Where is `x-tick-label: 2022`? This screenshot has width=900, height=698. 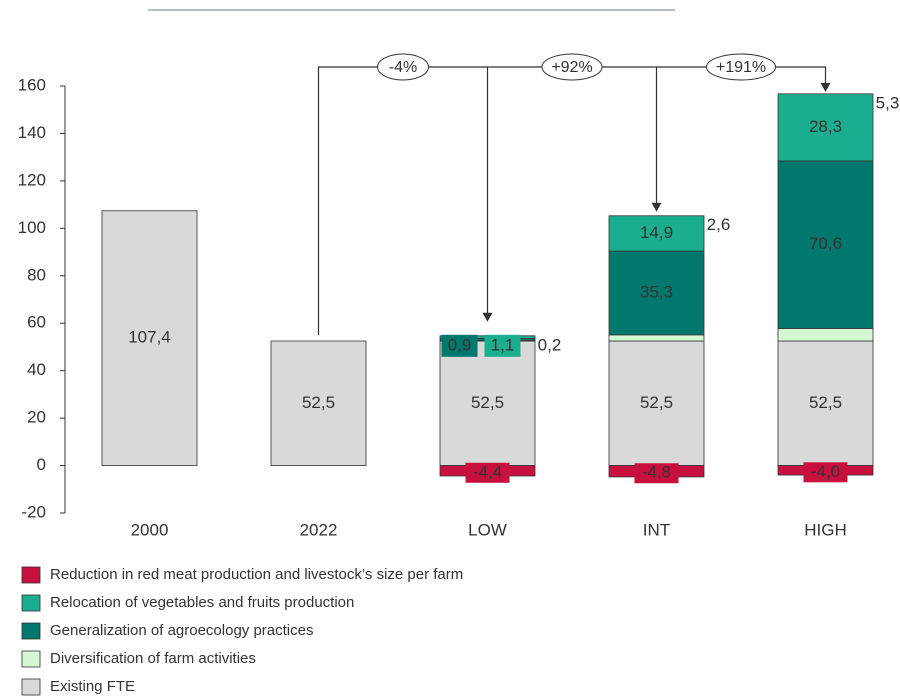 x-tick-label: 2022 is located at coordinates (319, 529).